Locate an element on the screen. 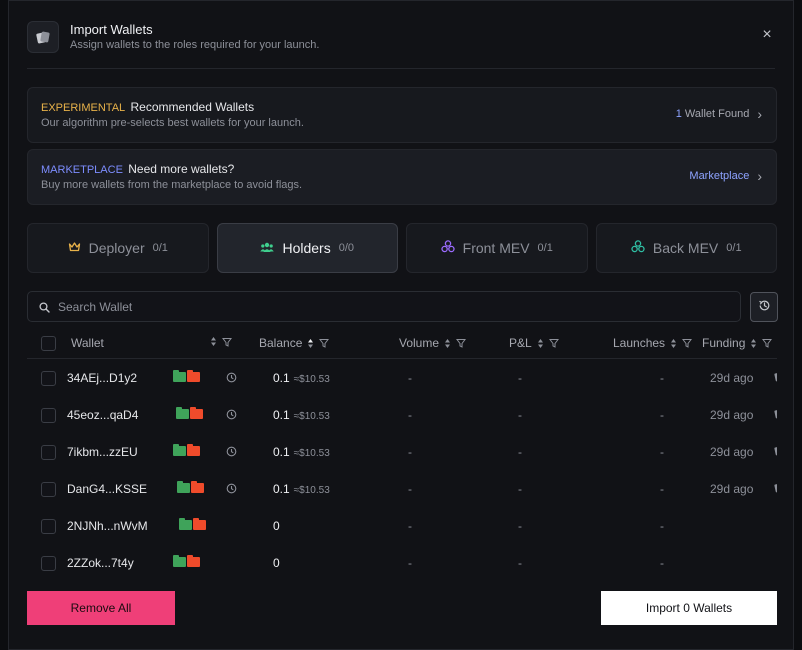  marketplace-link: Marketplace › is located at coordinates (725, 176).